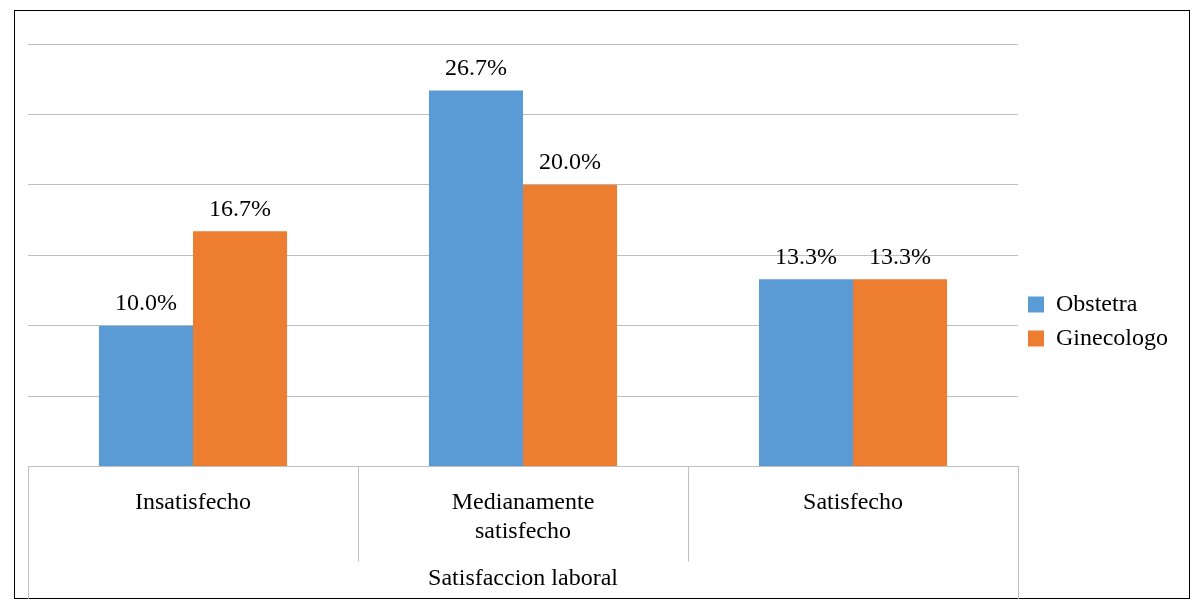  Describe the element at coordinates (523, 516) in the screenshot. I see `x-tick-label: Medianamente satisfecho` at that location.